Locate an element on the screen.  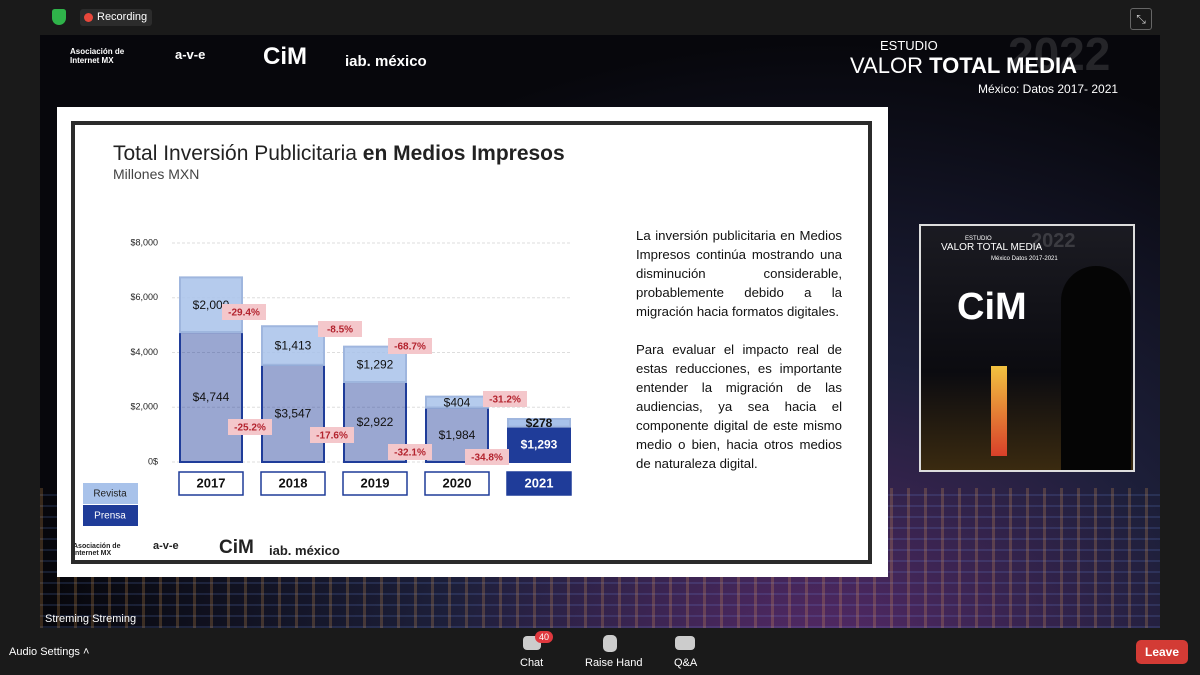
audio-settings: Audio Settings ˄ is located at coordinates (49, 652).